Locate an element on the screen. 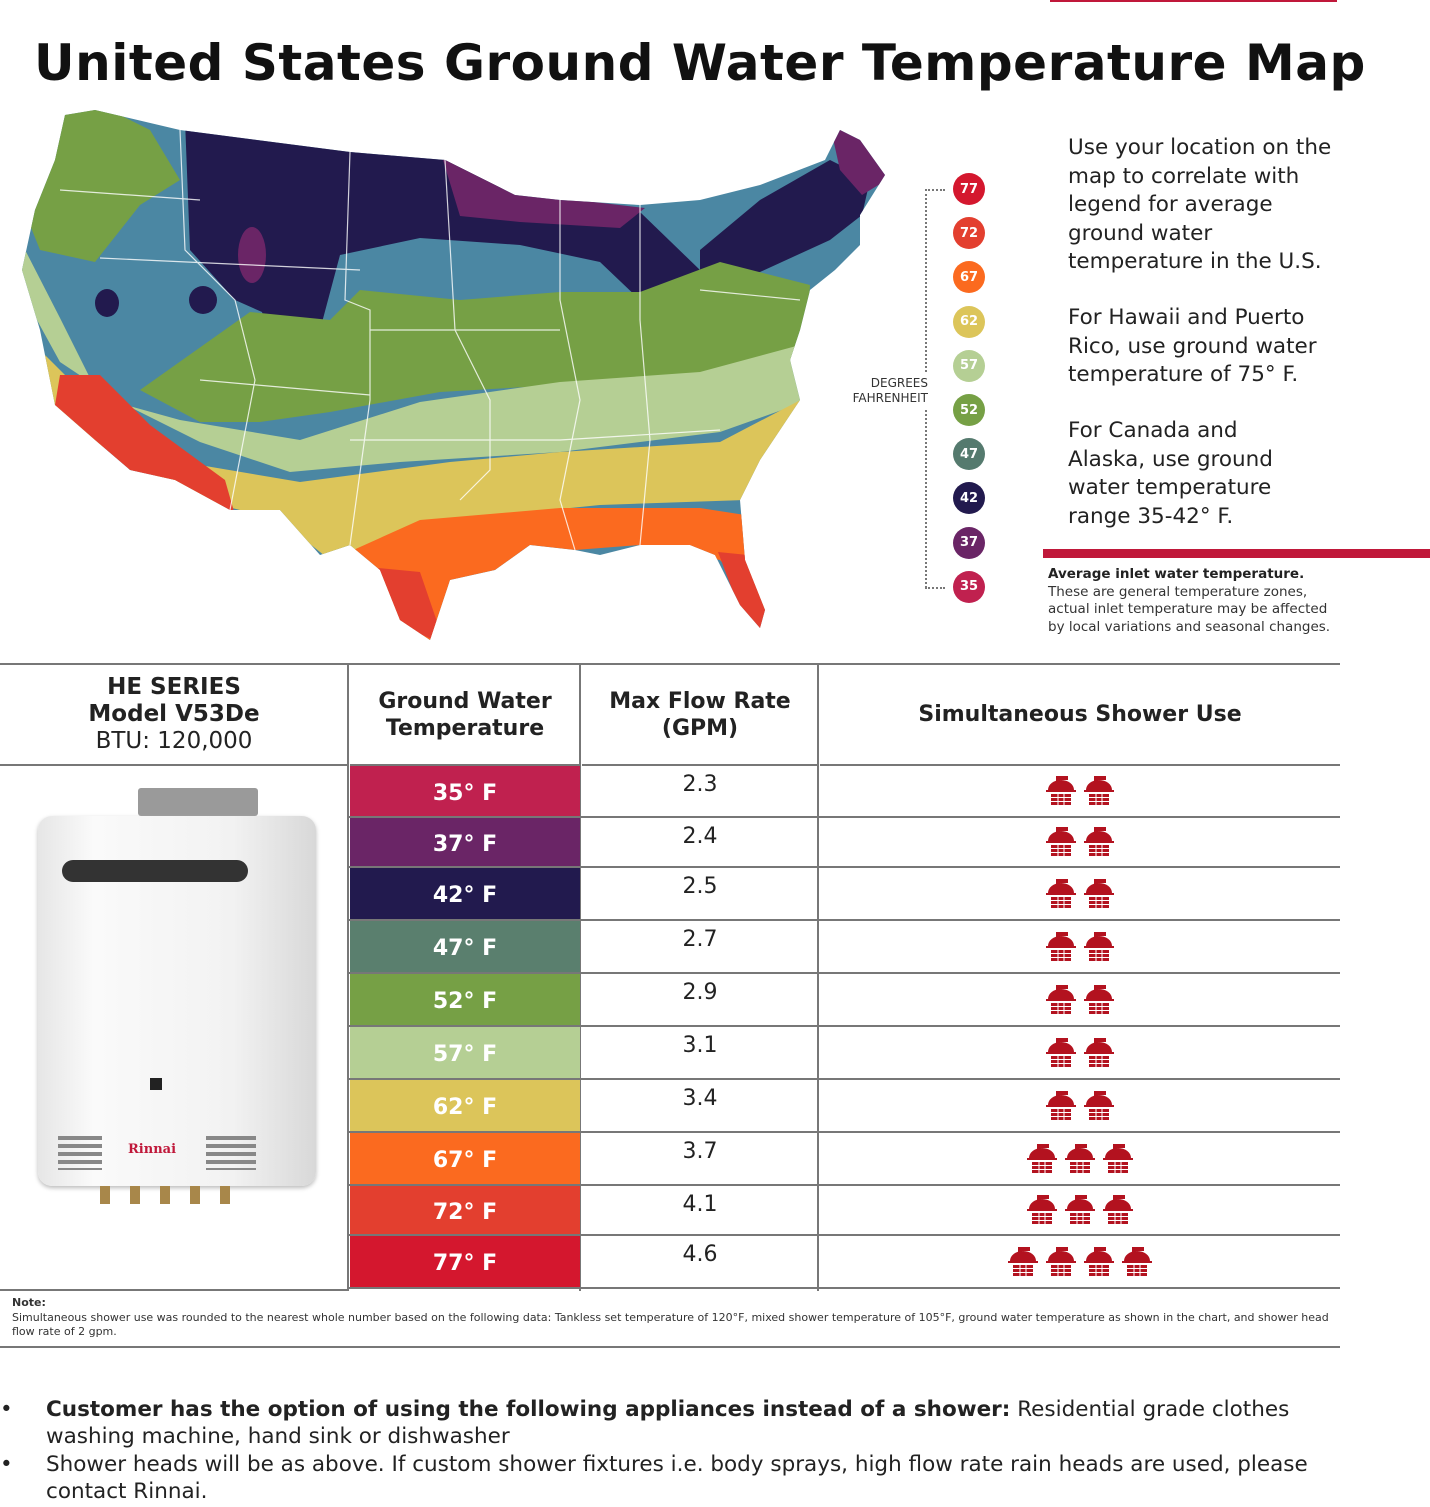  top-accent-line is located at coordinates (1193, 1).